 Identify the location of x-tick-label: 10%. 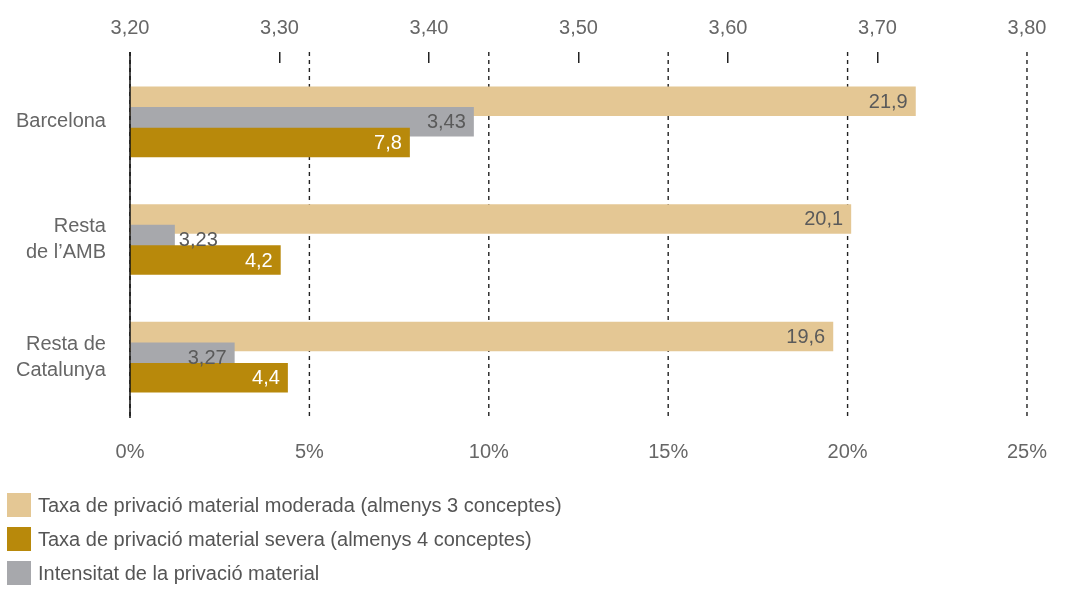
(489, 450).